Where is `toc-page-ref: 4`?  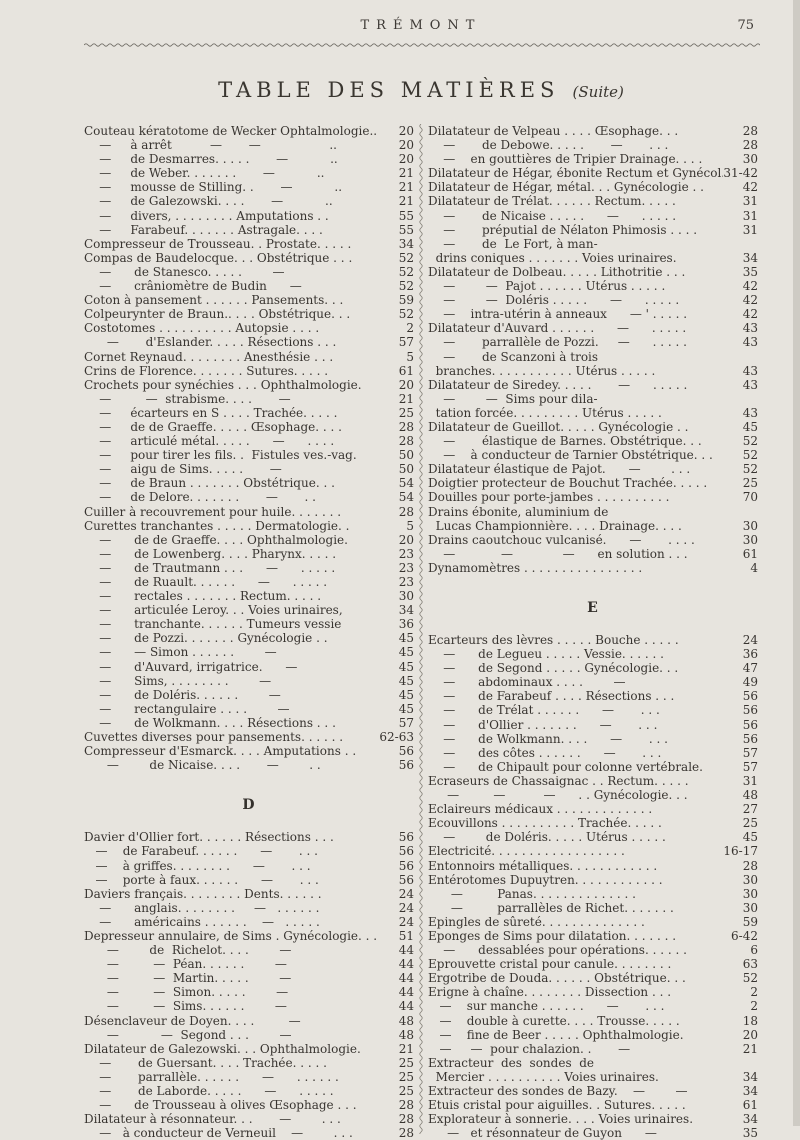
toc-page-ref: 4 is located at coordinates (754, 567).